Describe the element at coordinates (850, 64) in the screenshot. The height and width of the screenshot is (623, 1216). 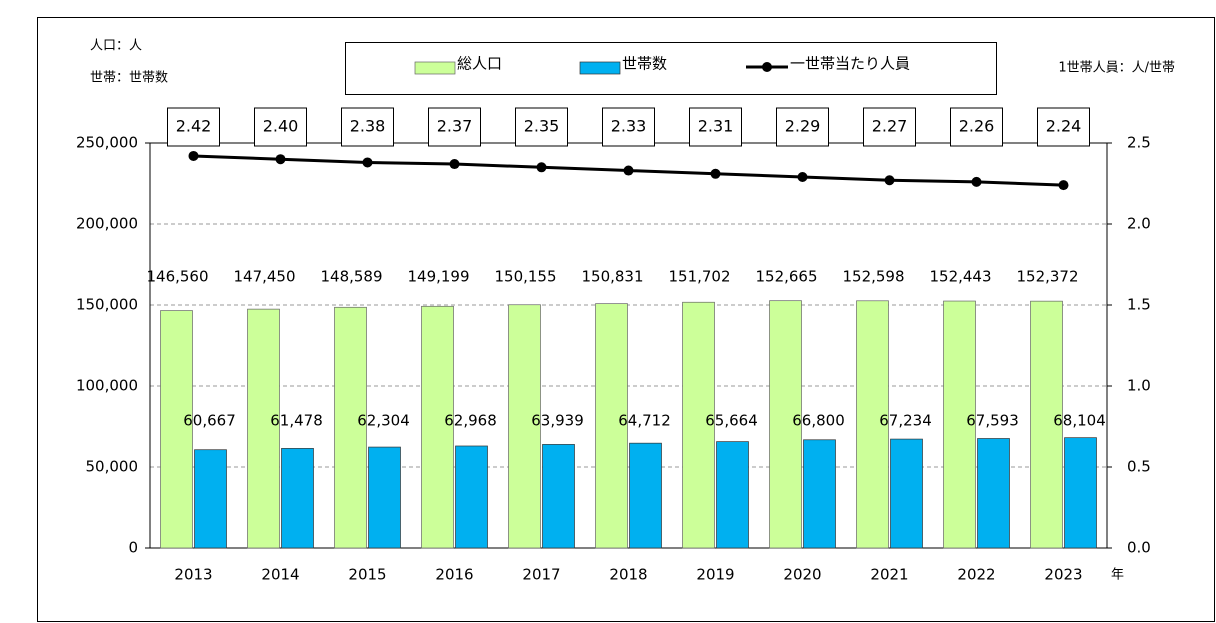
I see `legend-label: 一世帯当たり人員` at that location.